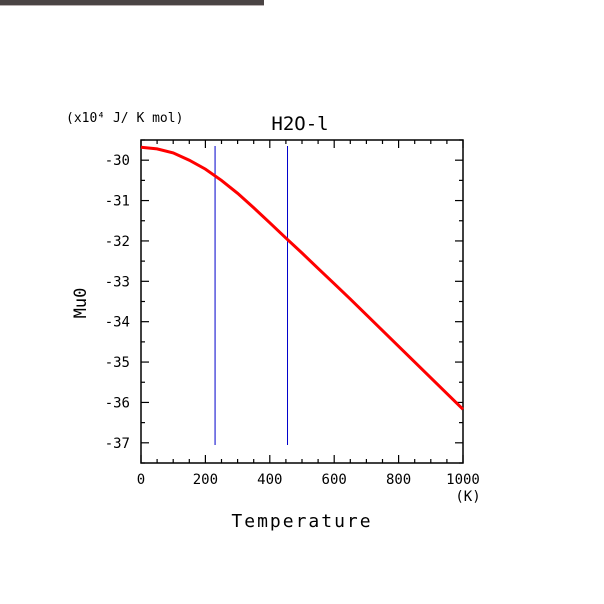 The height and width of the screenshot is (604, 604). Describe the element at coordinates (117, 282) in the screenshot. I see `y-tick-label: -33` at that location.